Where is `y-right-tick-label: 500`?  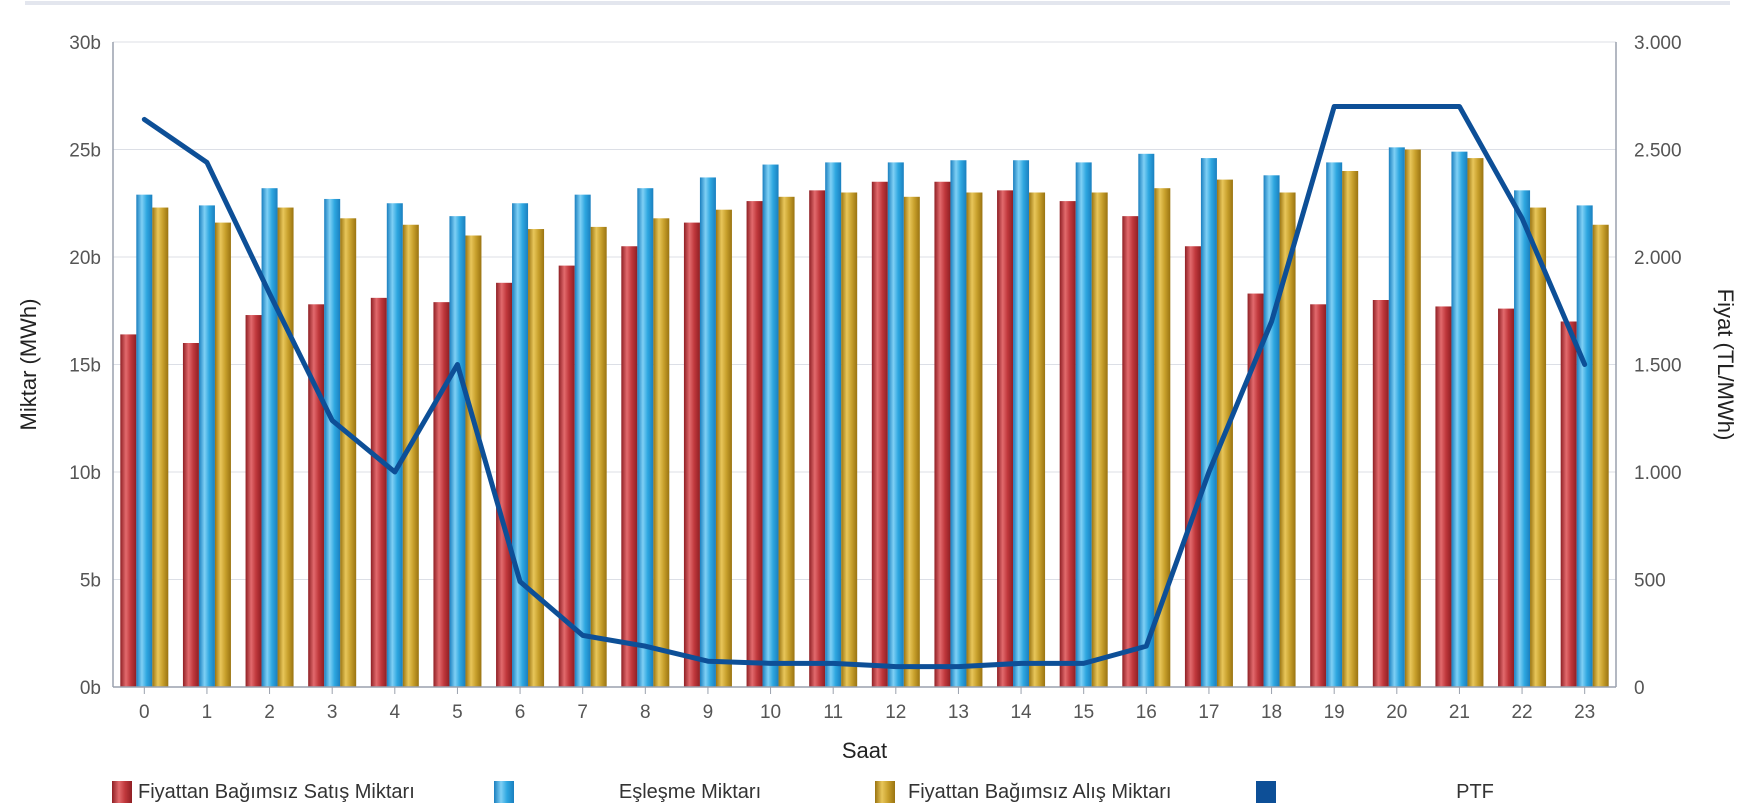 y-right-tick-label: 500 is located at coordinates (1650, 581).